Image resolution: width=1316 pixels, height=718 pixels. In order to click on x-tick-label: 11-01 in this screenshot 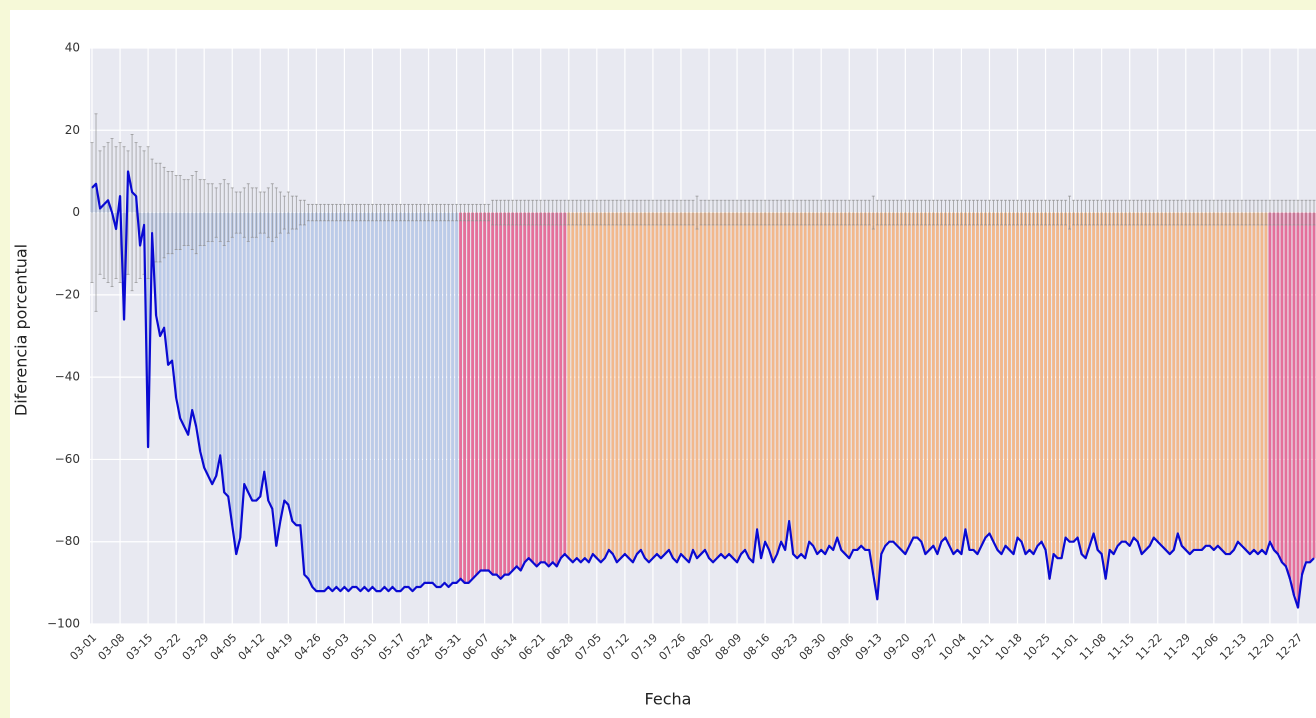, I will do `click(1065, 647)`.